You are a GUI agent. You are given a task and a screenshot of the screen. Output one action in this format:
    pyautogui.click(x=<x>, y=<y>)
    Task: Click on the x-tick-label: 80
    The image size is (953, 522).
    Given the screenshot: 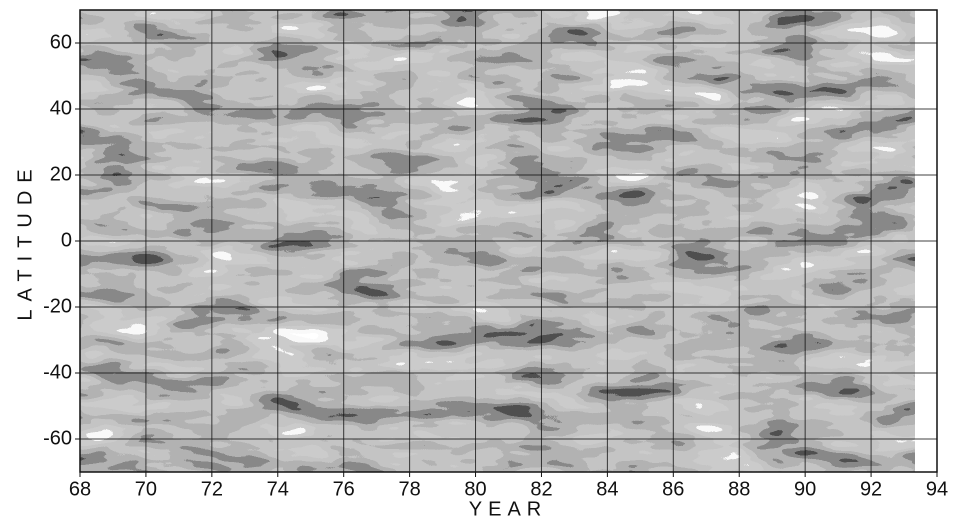 What is the action you would take?
    pyautogui.click(x=475, y=489)
    